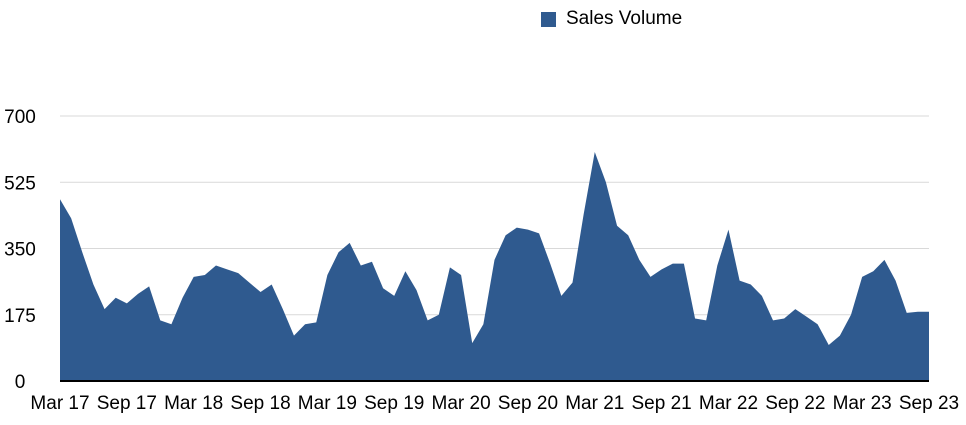 Image resolution: width=966 pixels, height=425 pixels. I want to click on legend: Sales Volume, so click(611, 19).